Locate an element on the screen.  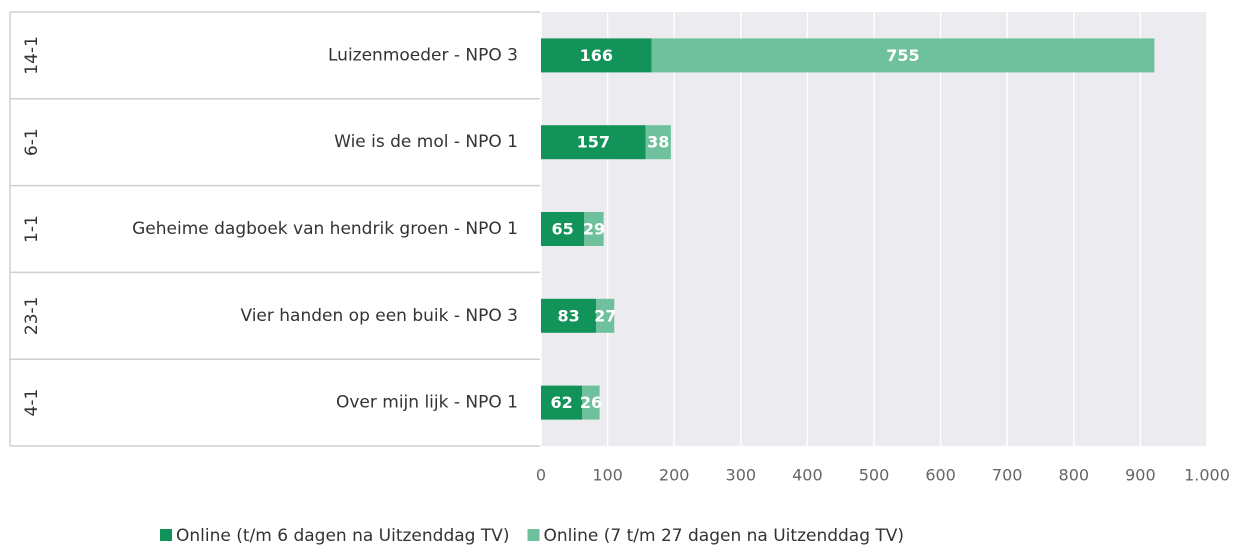
y-tick-label: Vier handen op een buik - NPO 3 is located at coordinates (379, 316).